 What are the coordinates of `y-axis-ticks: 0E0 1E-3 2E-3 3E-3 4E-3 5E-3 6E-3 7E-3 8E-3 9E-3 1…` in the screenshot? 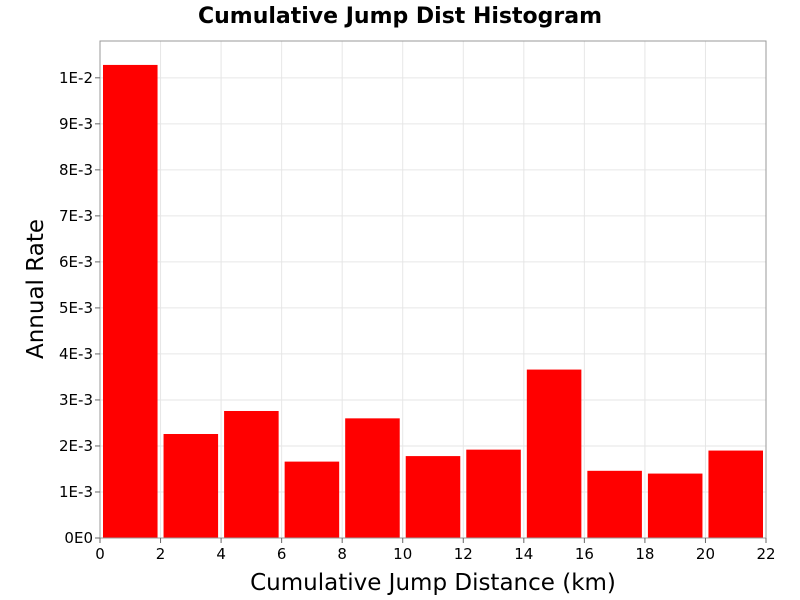 It's located at (79, 308).